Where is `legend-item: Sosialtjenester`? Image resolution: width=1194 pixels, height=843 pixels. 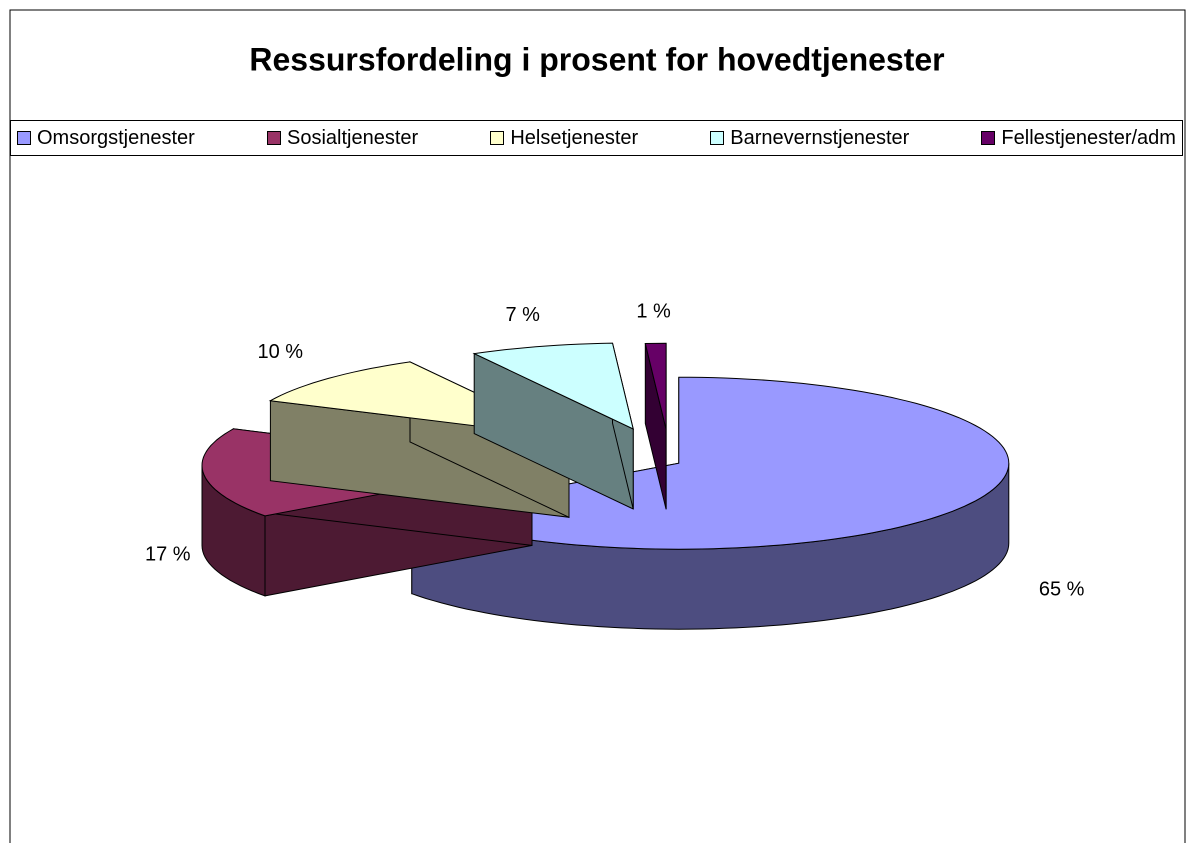 legend-item: Sosialtjenester is located at coordinates (342, 138).